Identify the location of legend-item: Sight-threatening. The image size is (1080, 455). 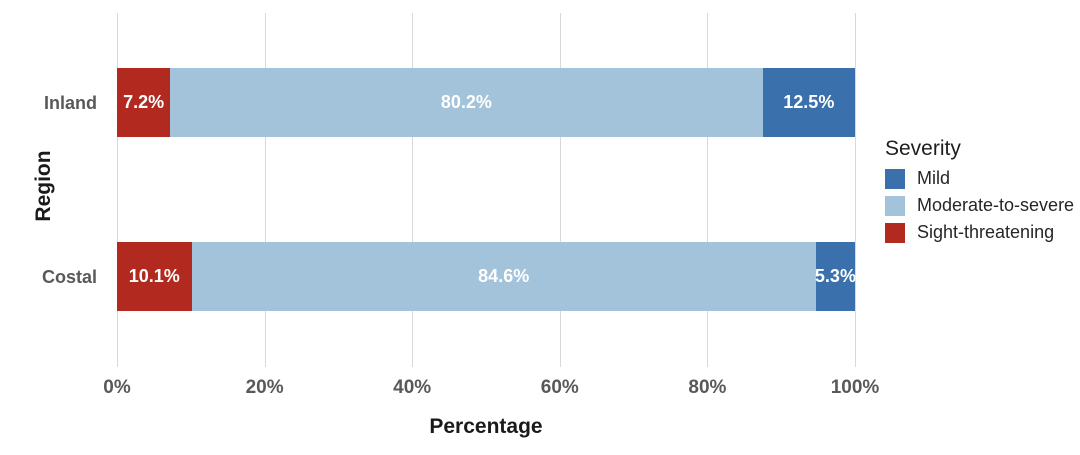
(979, 232).